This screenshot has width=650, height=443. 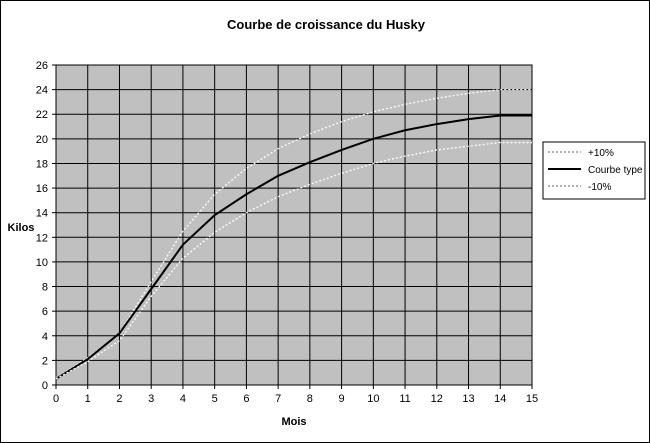 What do you see at coordinates (45, 337) in the screenshot?
I see `y-tick-label: 4` at bounding box center [45, 337].